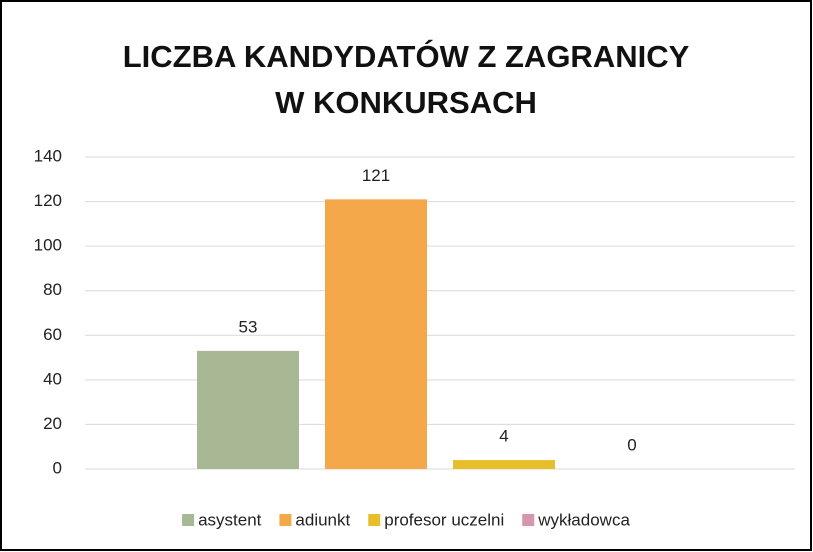 The height and width of the screenshot is (552, 813). What do you see at coordinates (376, 175) in the screenshot?
I see `data-label: 121` at bounding box center [376, 175].